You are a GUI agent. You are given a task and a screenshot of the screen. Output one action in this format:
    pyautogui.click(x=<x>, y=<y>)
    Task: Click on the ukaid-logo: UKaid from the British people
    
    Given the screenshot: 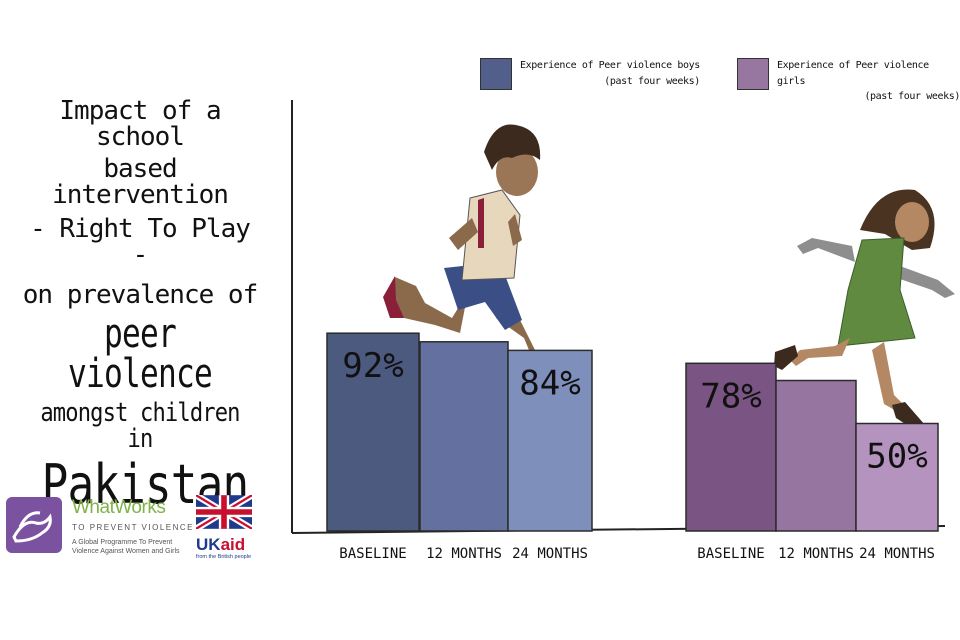 What is the action you would take?
    pyautogui.click(x=225, y=526)
    